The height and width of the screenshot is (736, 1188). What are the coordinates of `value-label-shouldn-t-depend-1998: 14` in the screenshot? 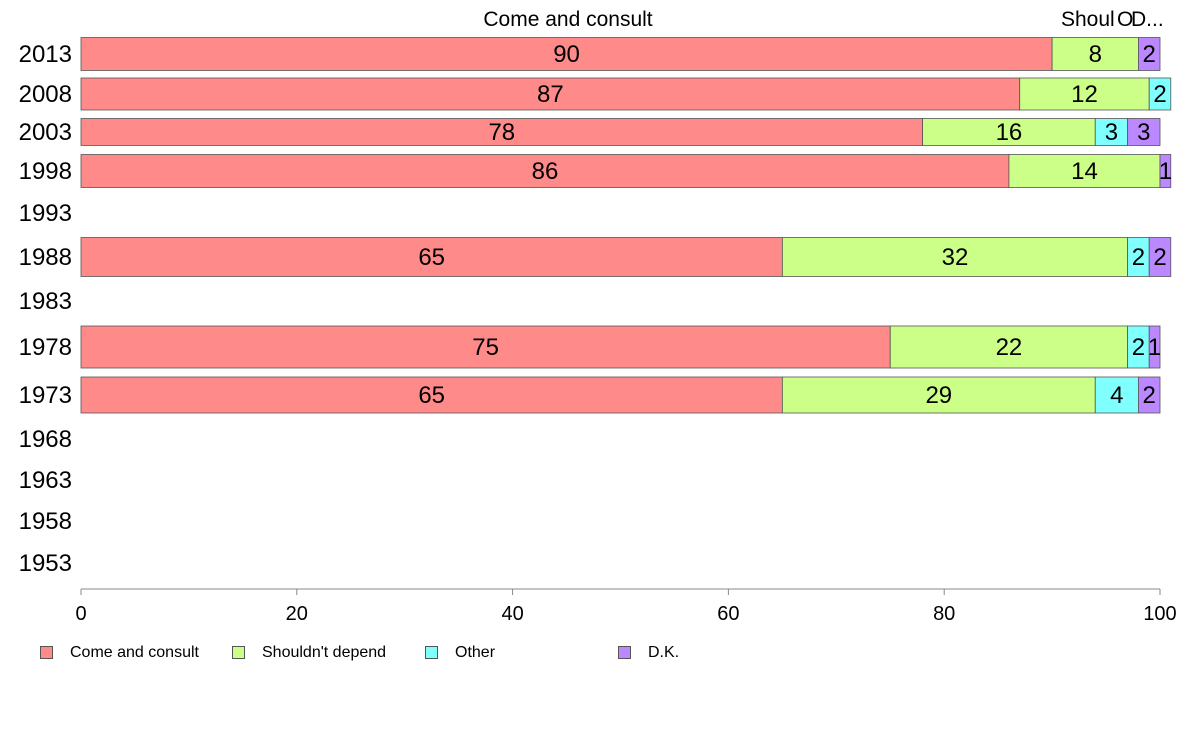 It's located at (1084, 171).